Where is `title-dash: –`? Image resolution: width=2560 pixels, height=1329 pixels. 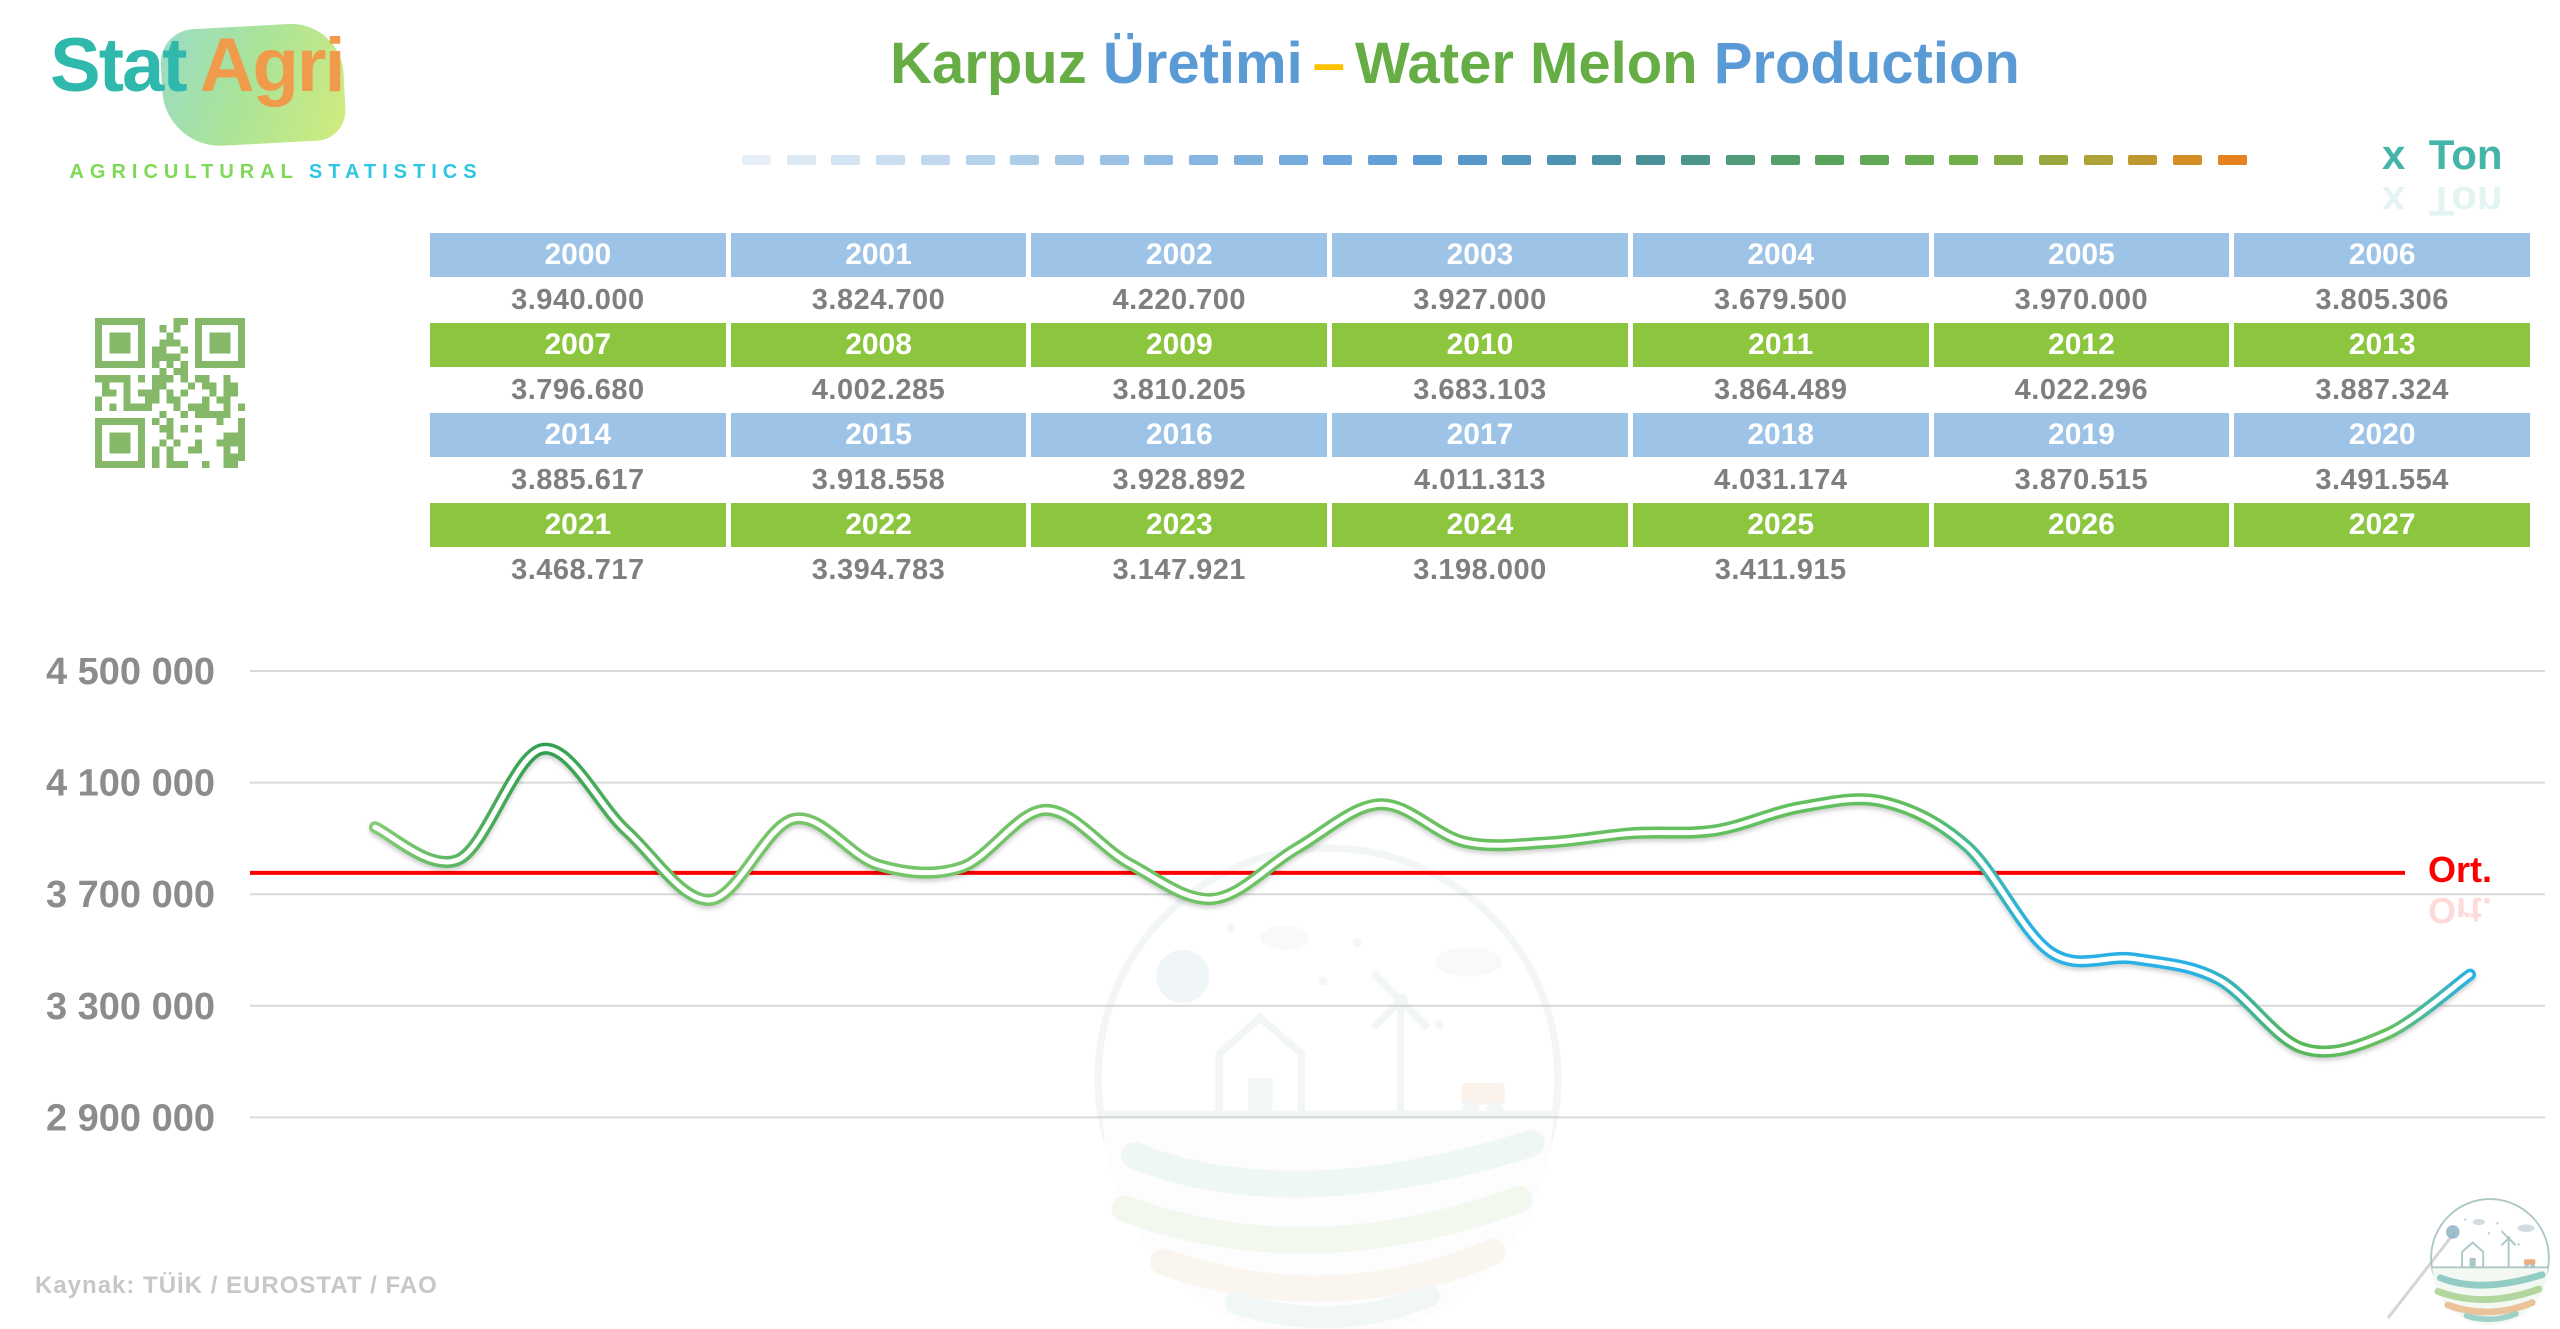 title-dash: – is located at coordinates (1328, 63).